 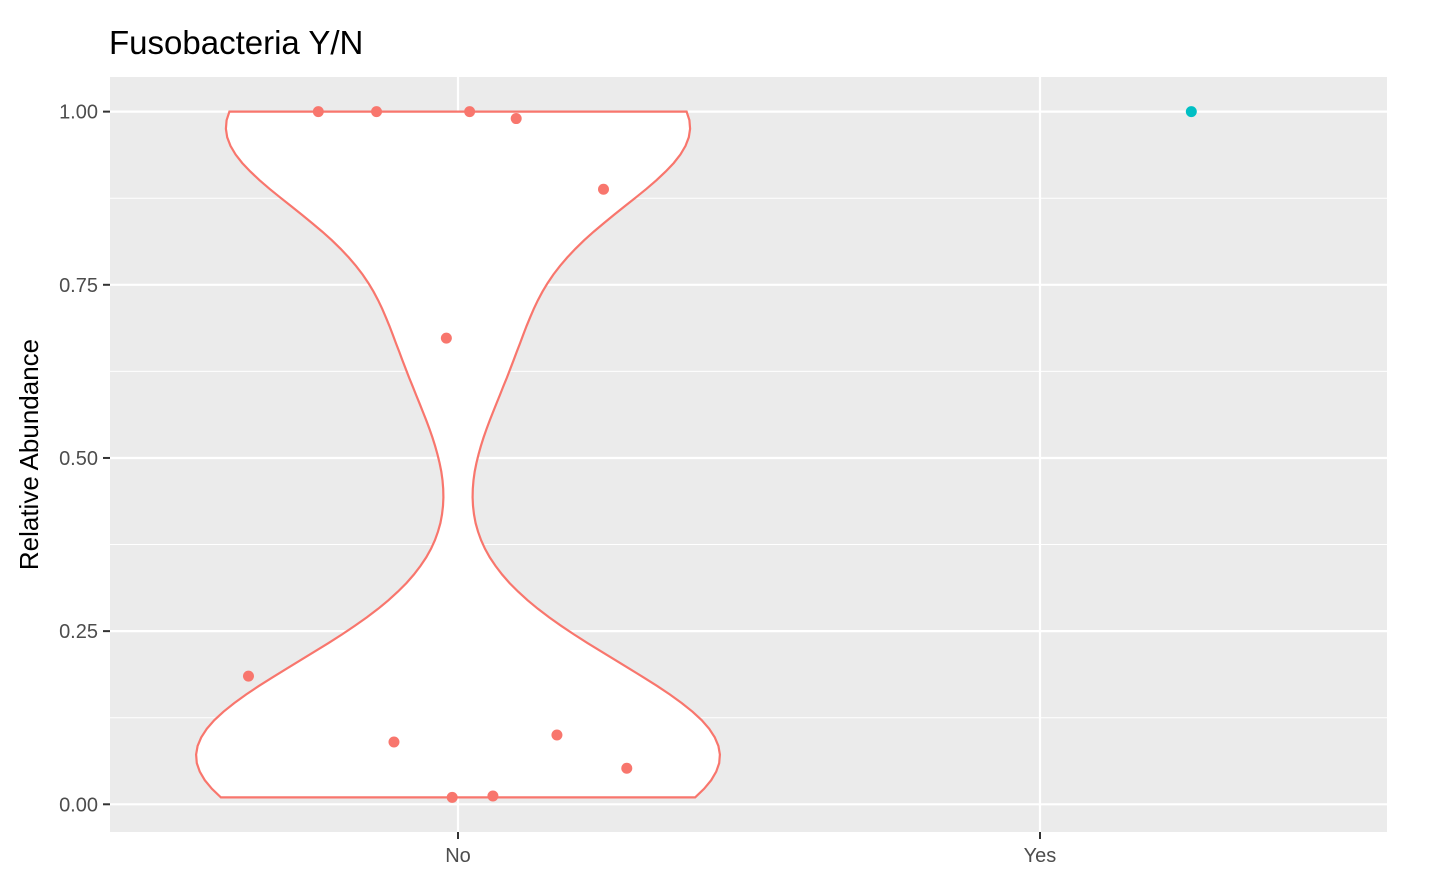 What do you see at coordinates (236, 42) in the screenshot?
I see `chart-title: Fusobacteria Y/N` at bounding box center [236, 42].